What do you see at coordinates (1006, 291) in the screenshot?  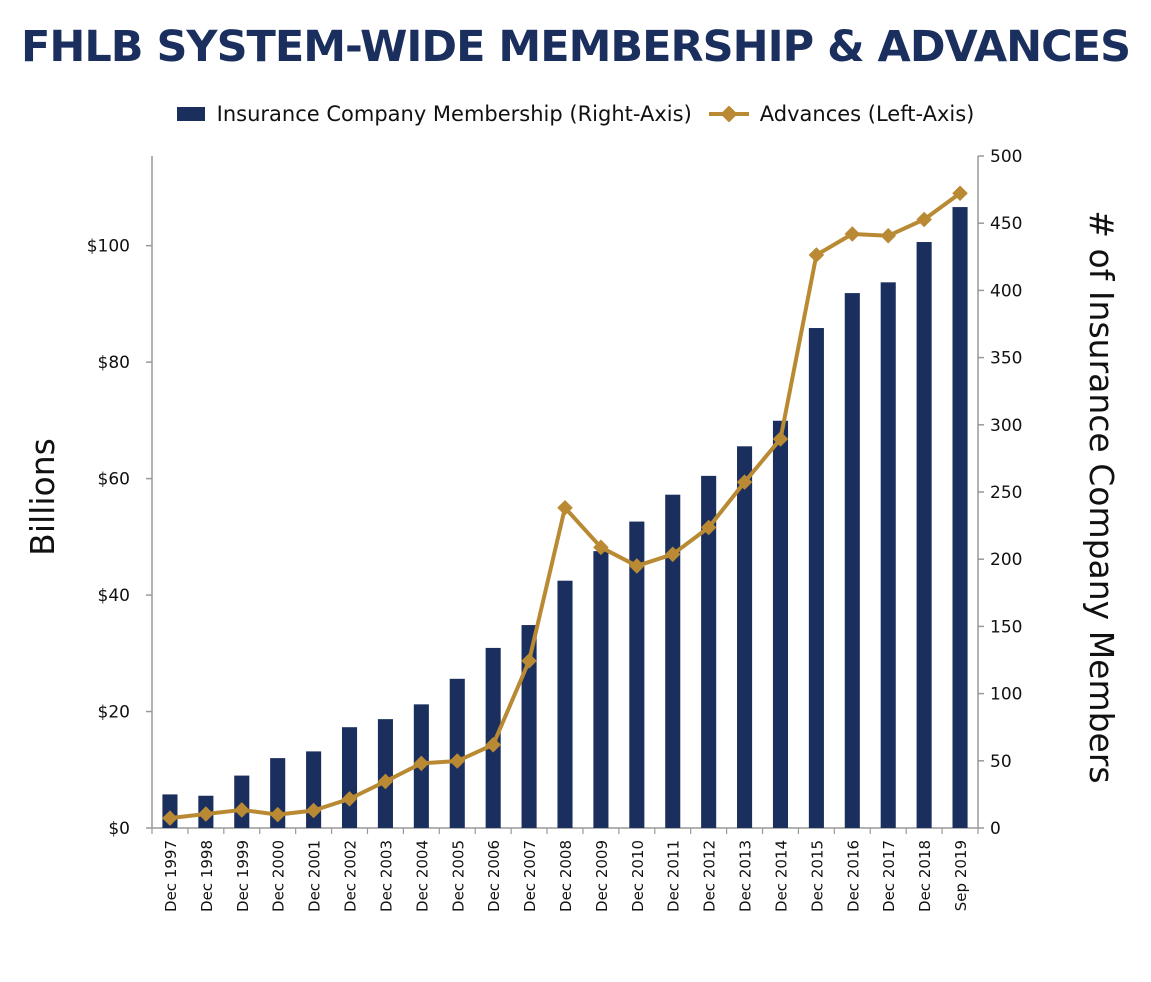 I see `right-tick-label: 400` at bounding box center [1006, 291].